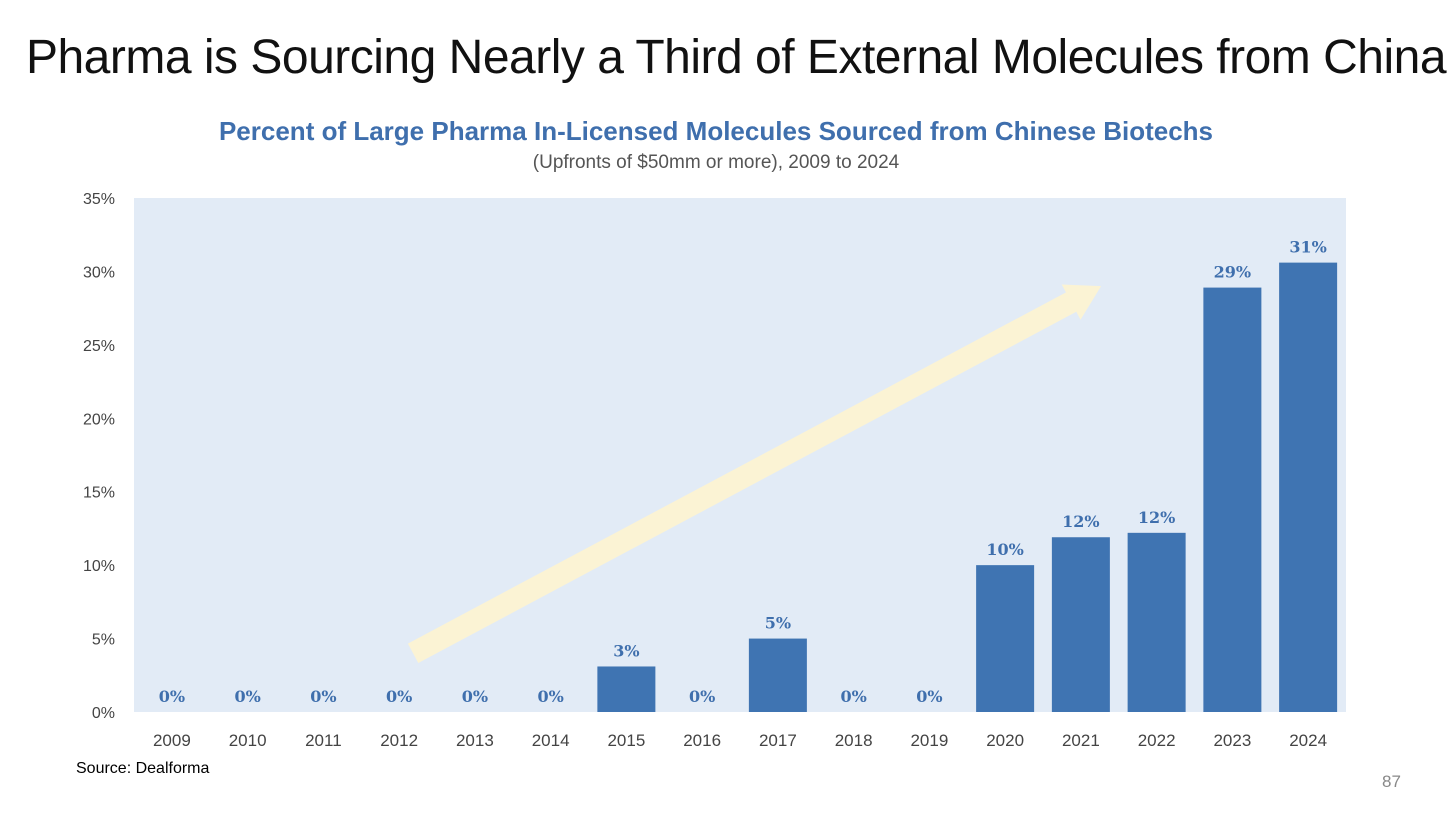 The height and width of the screenshot is (818, 1456). Describe the element at coordinates (399, 740) in the screenshot. I see `x-tick-label: 2012` at that location.